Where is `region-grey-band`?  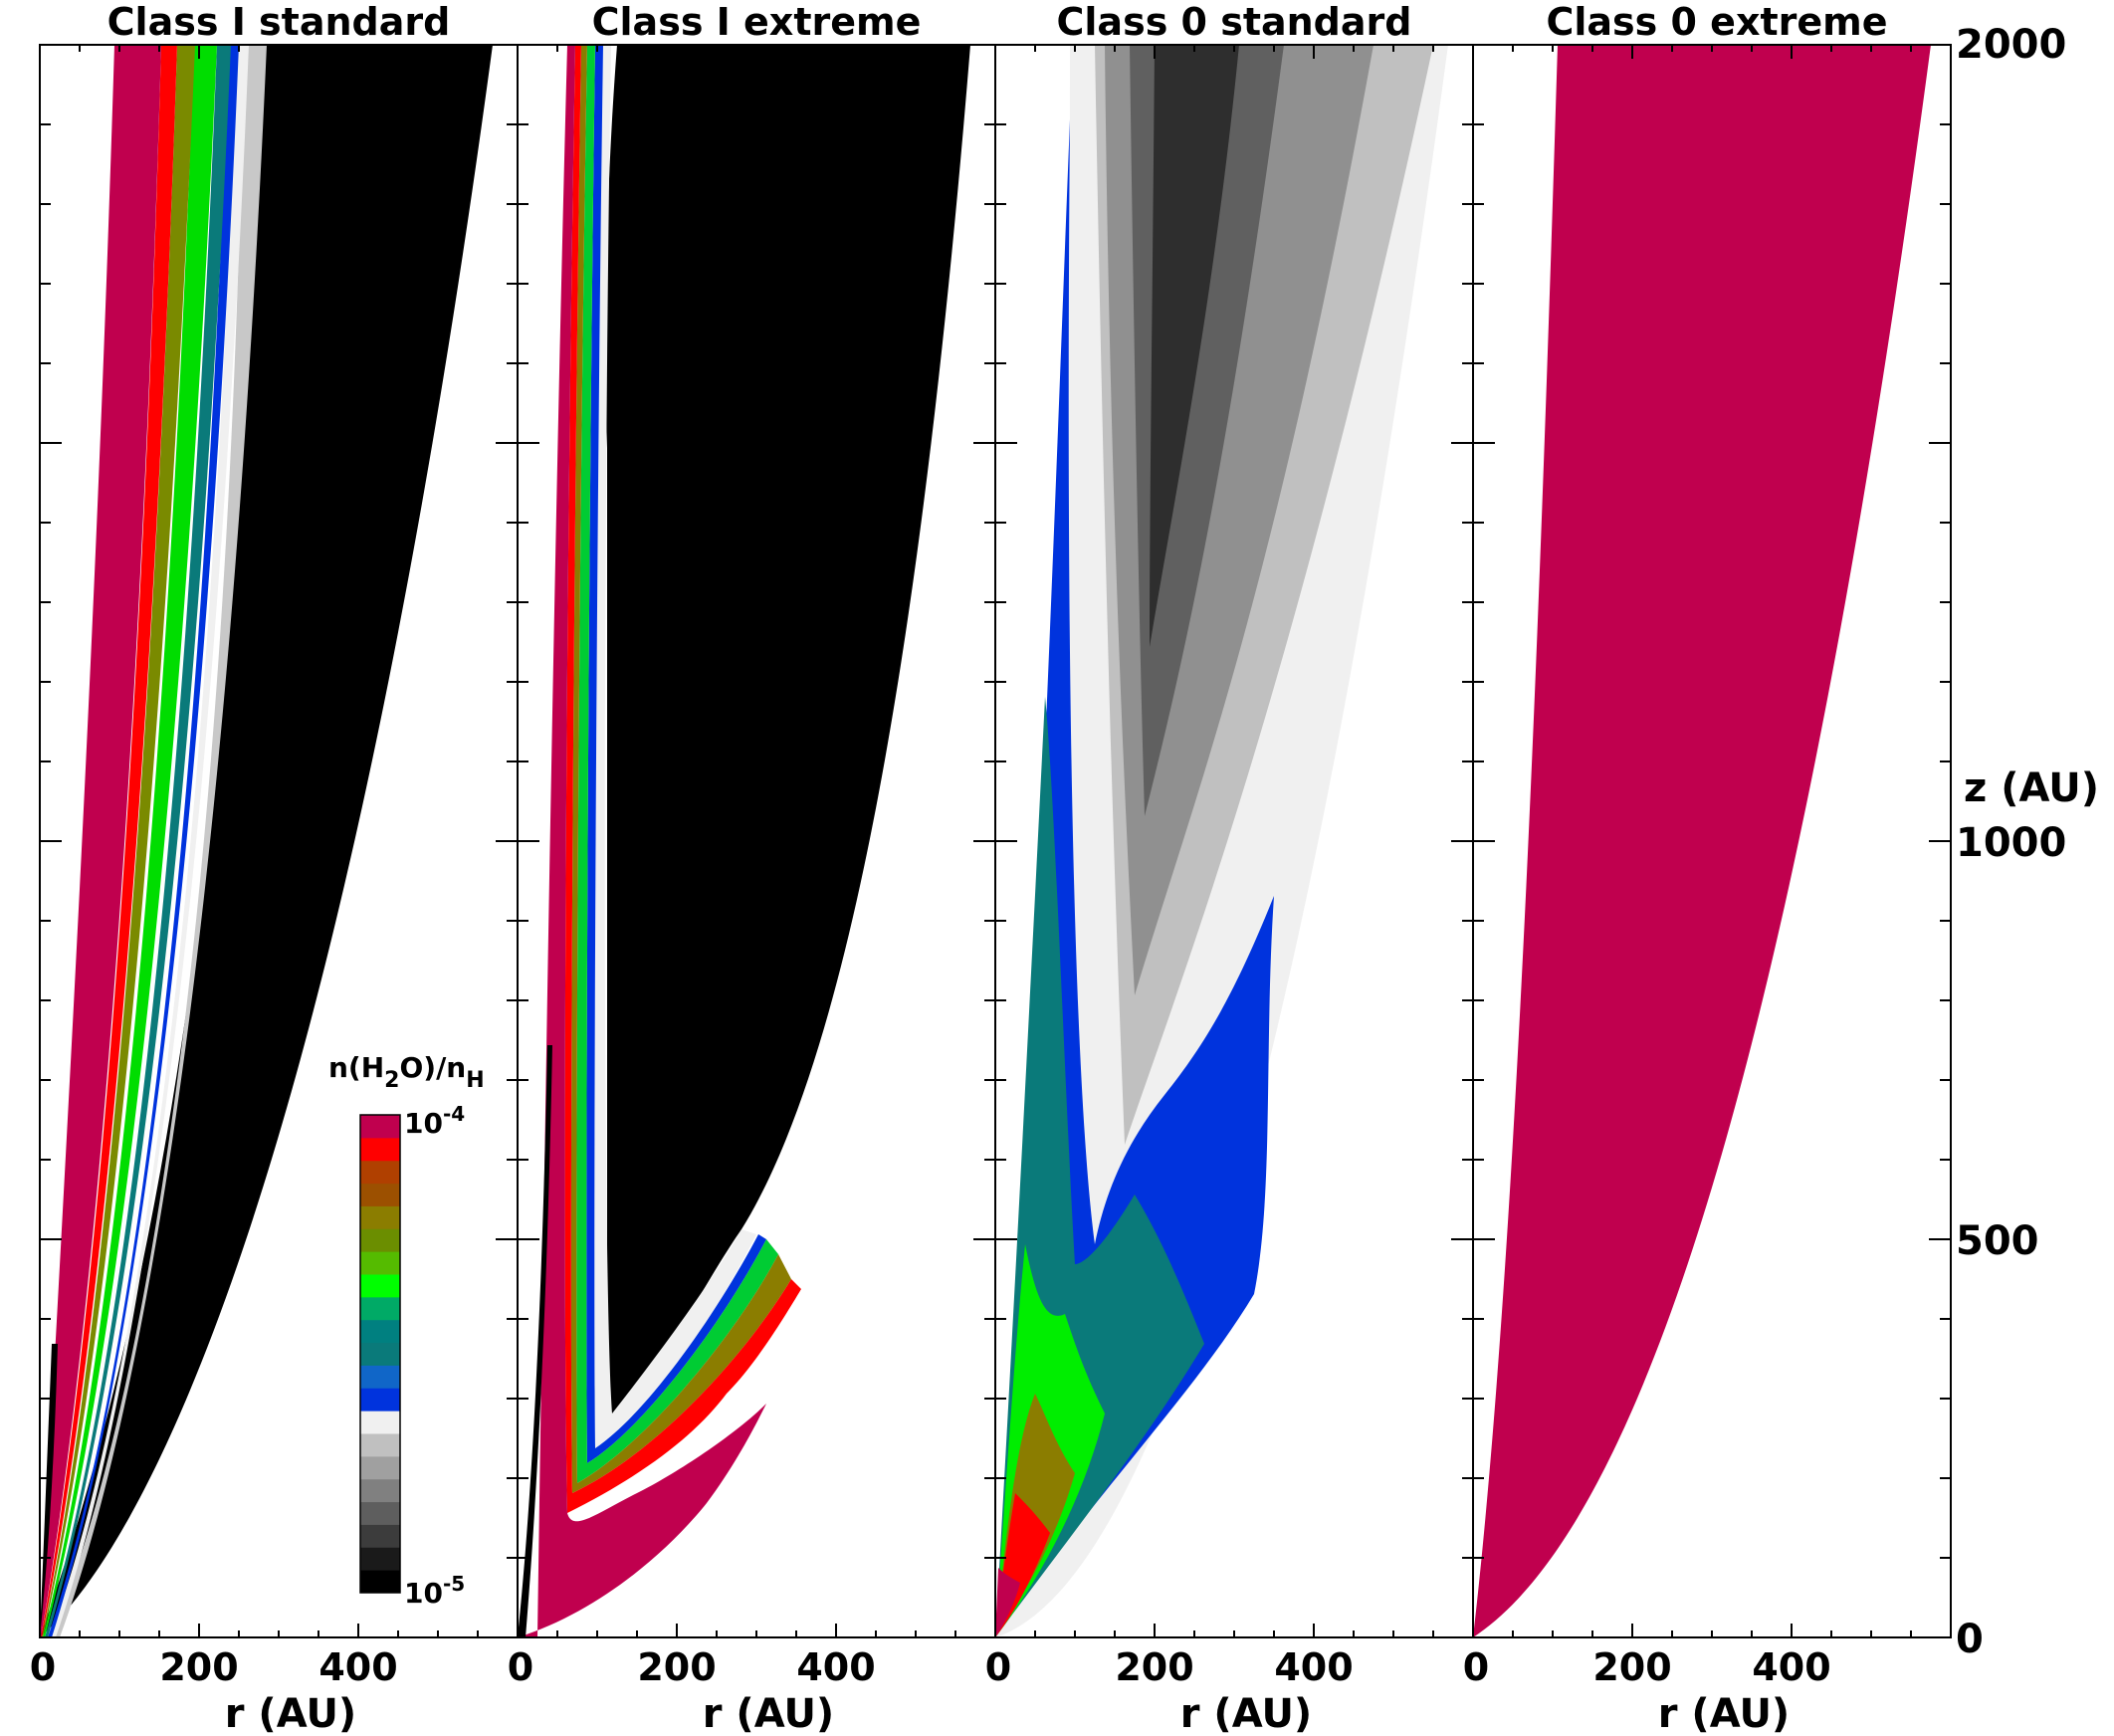 region-grey-band is located at coordinates (159, 841).